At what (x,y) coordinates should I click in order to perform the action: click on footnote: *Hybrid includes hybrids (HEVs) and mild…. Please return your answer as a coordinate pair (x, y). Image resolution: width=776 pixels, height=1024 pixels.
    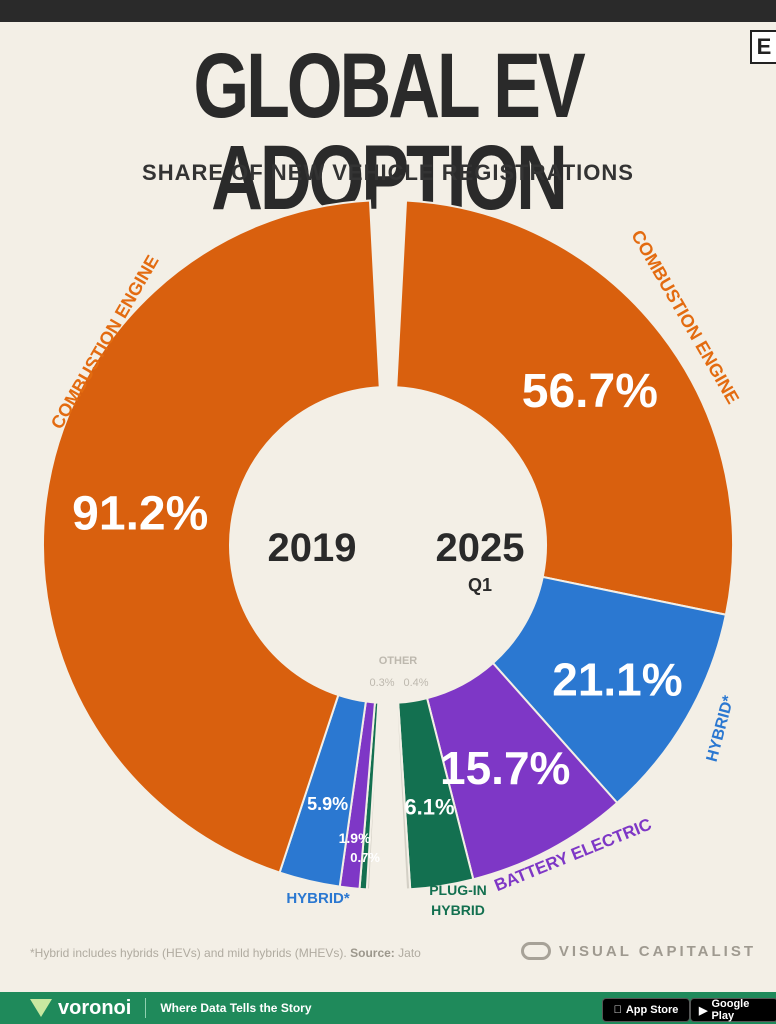
    Looking at the image, I should click on (225, 953).